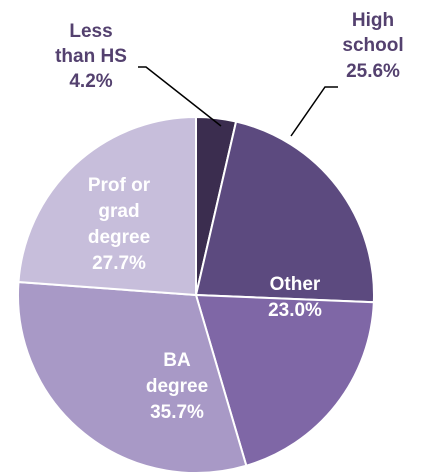 This screenshot has width=422, height=473. What do you see at coordinates (314, 111) in the screenshot?
I see `leader-line-high-school` at bounding box center [314, 111].